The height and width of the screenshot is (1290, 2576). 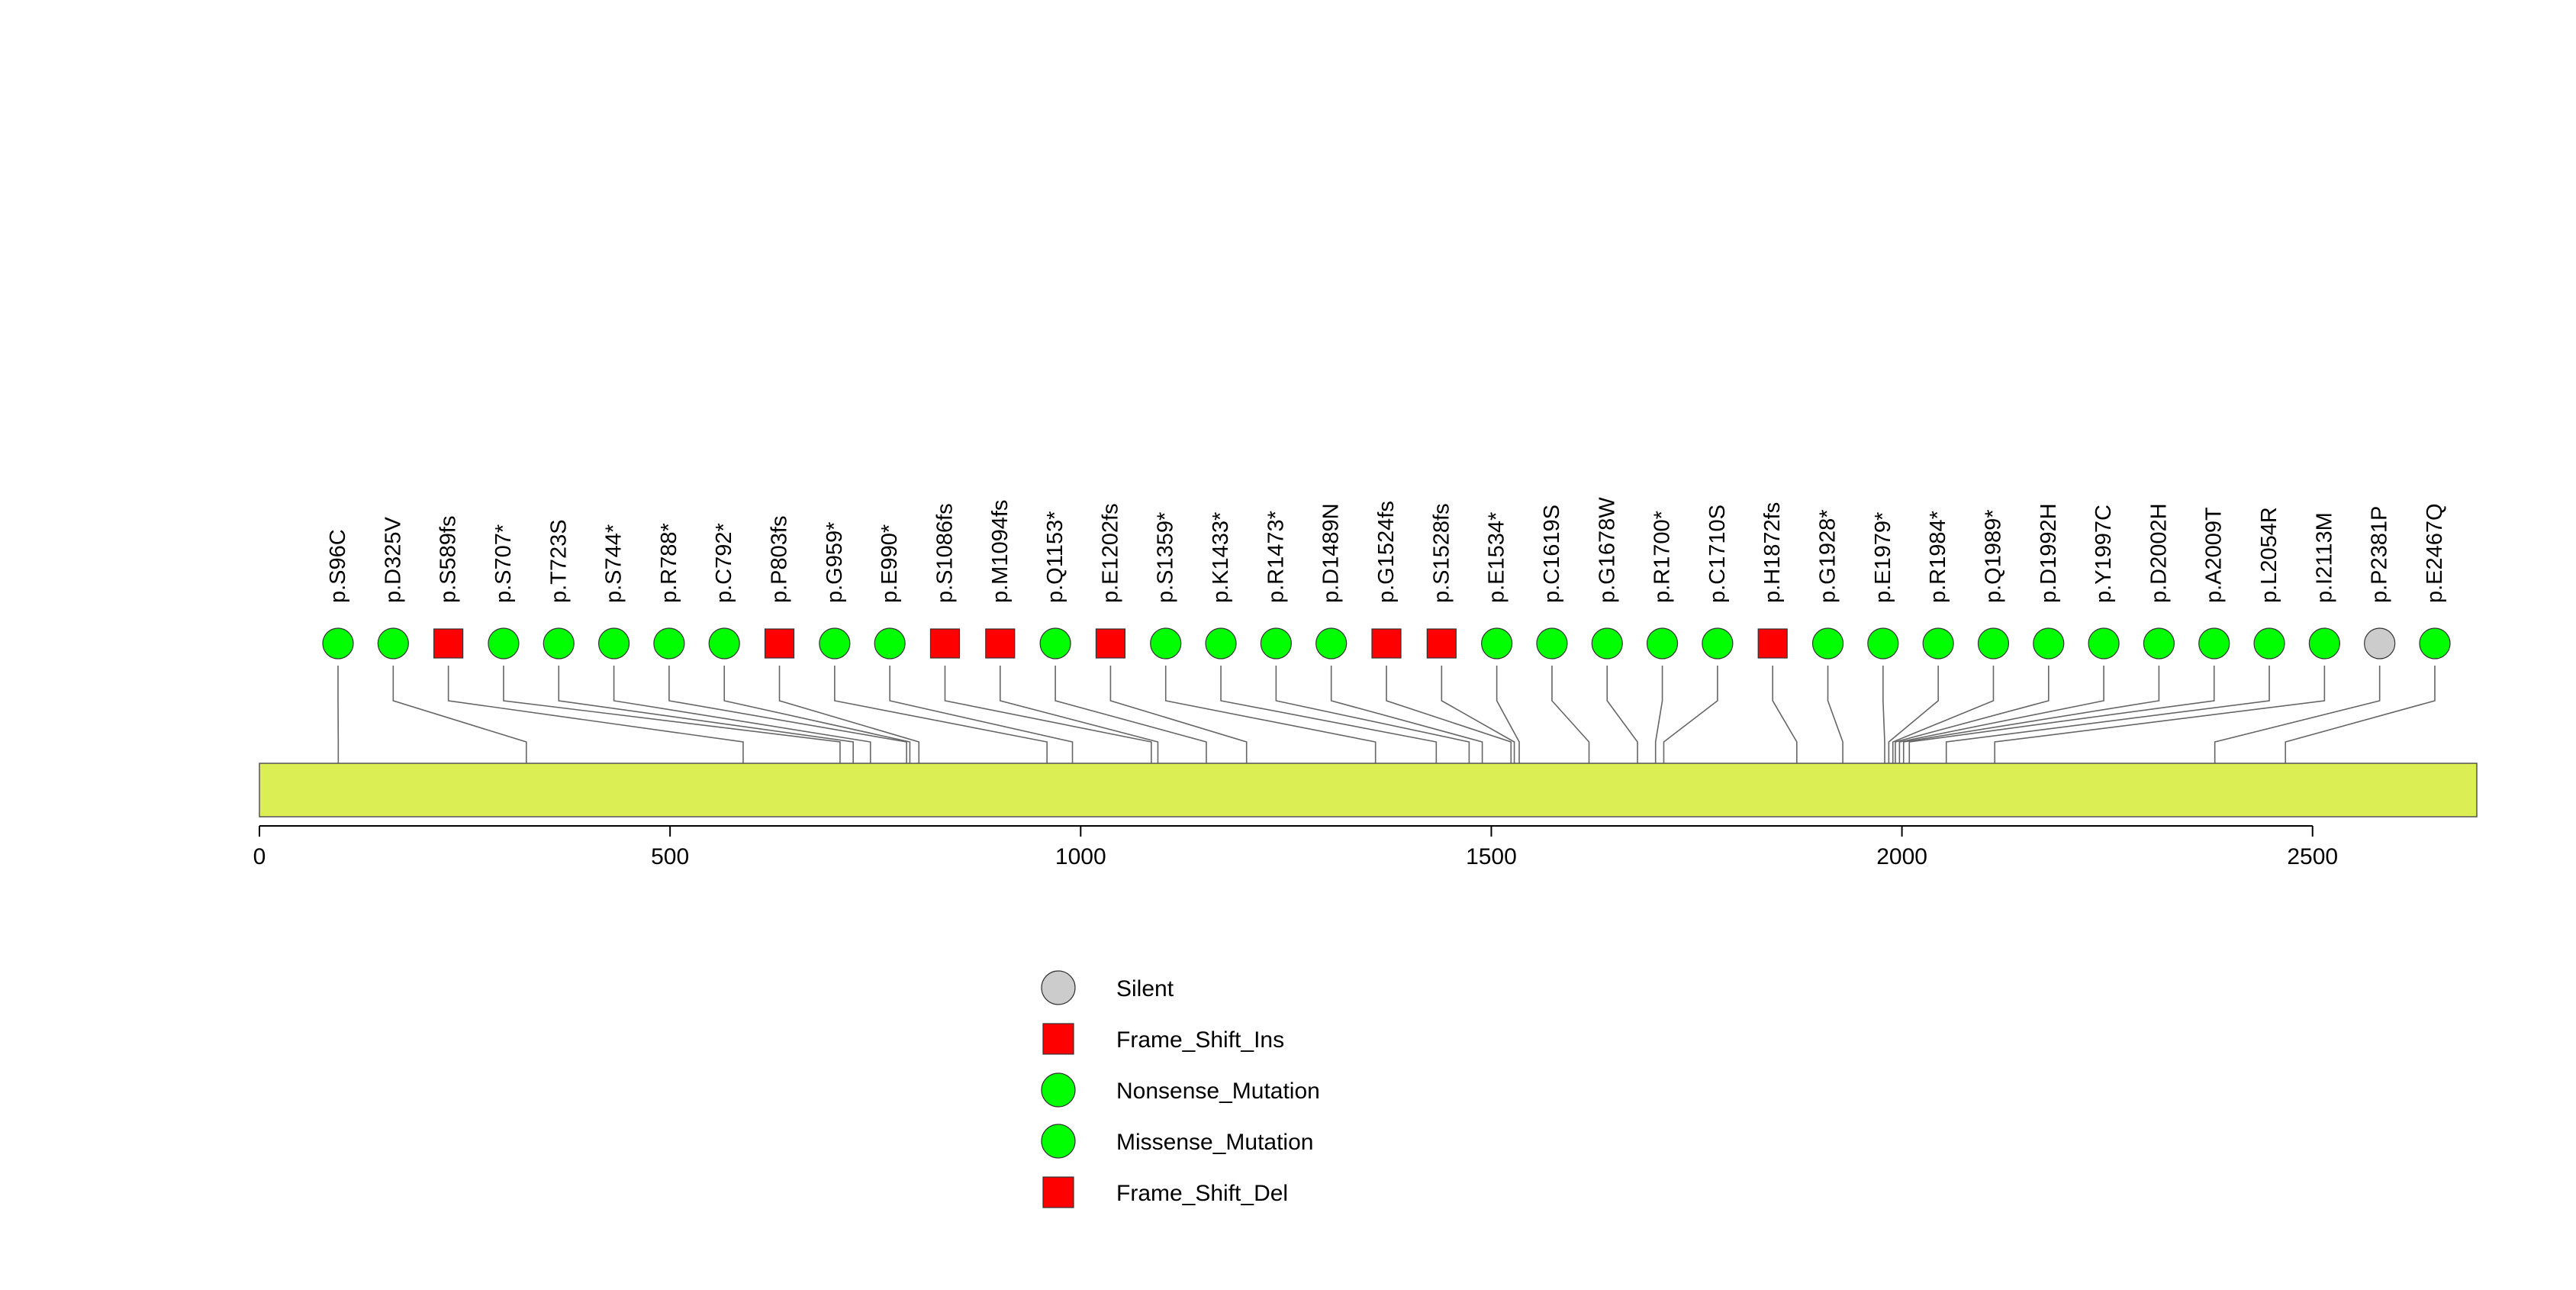 I want to click on mutation-label: p.G959*, so click(x=835, y=562).